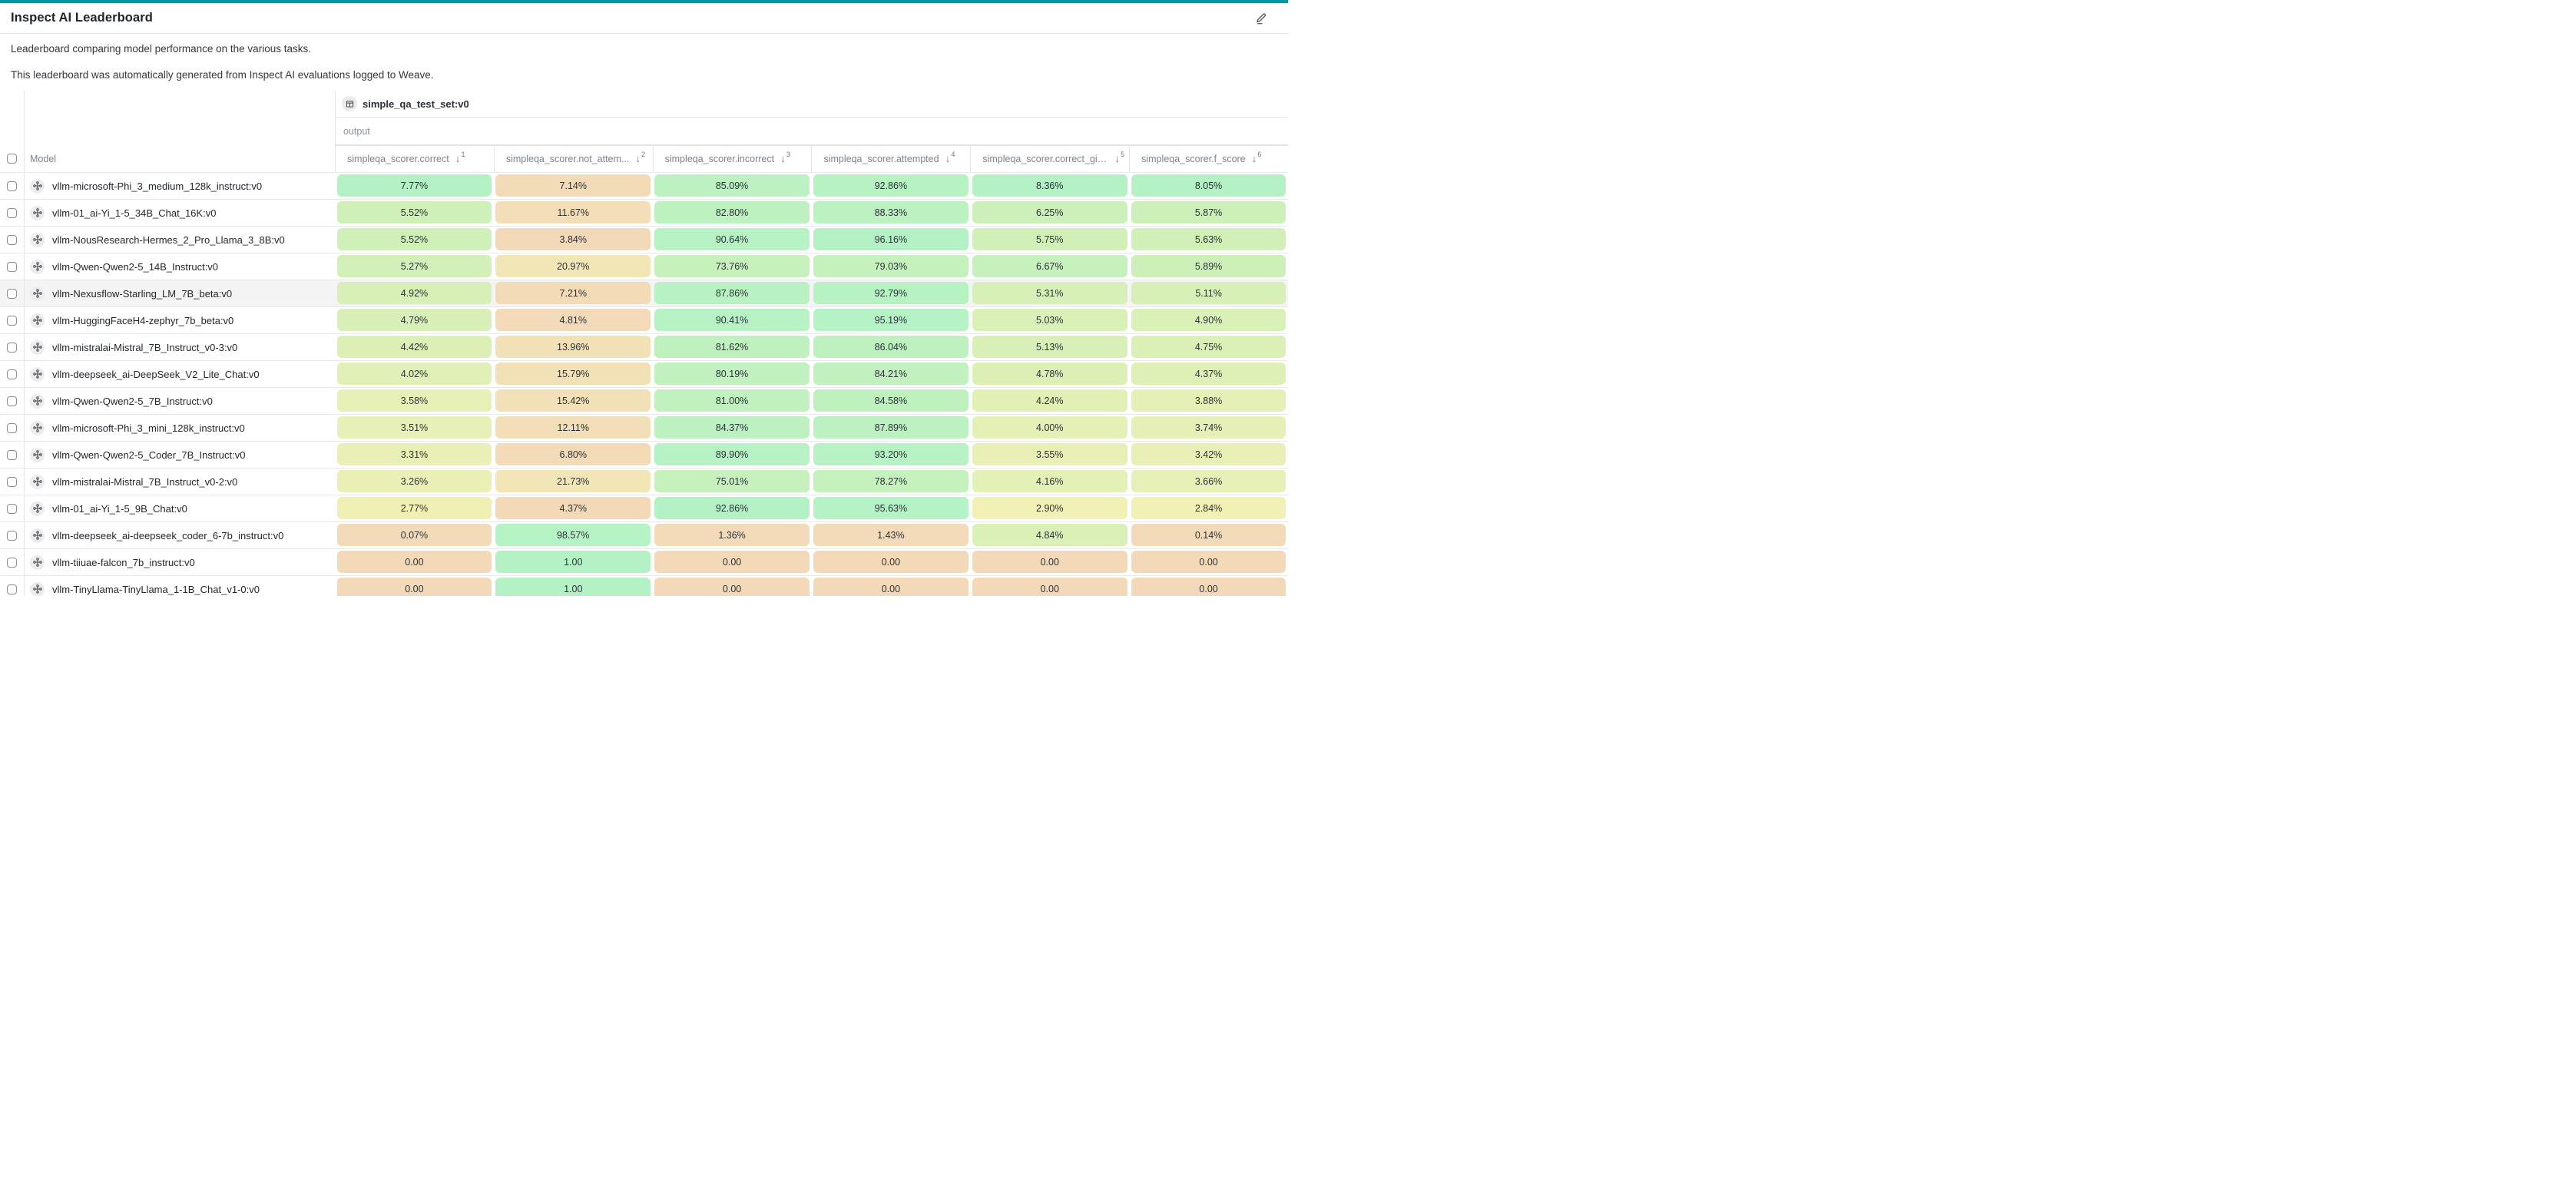  Describe the element at coordinates (890, 454) in the screenshot. I see `metric-value-pill: 93.20%` at that location.